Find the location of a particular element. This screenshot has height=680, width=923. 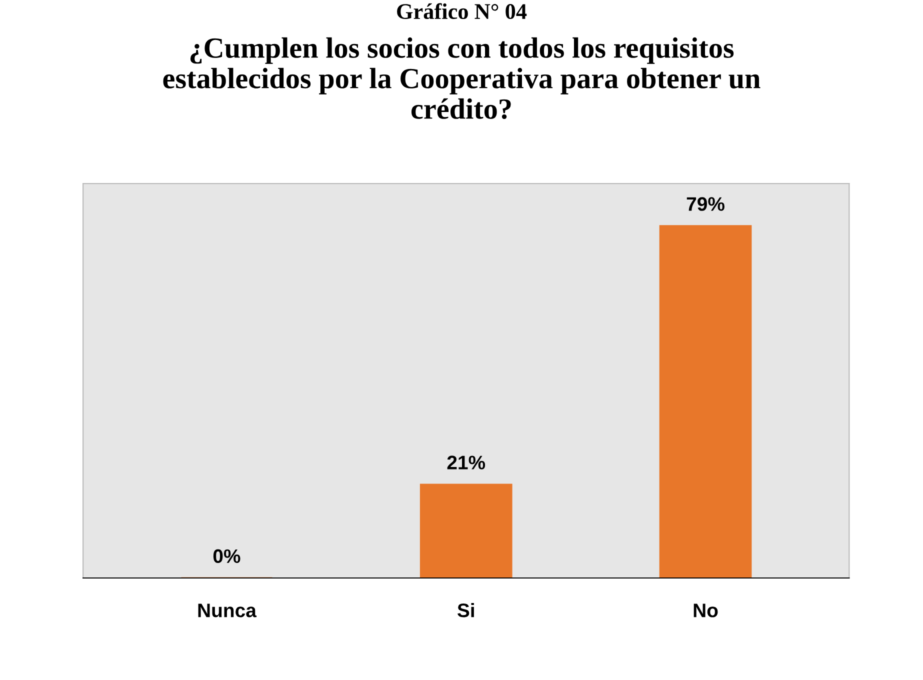

x-tick-label: Si is located at coordinates (465, 610).